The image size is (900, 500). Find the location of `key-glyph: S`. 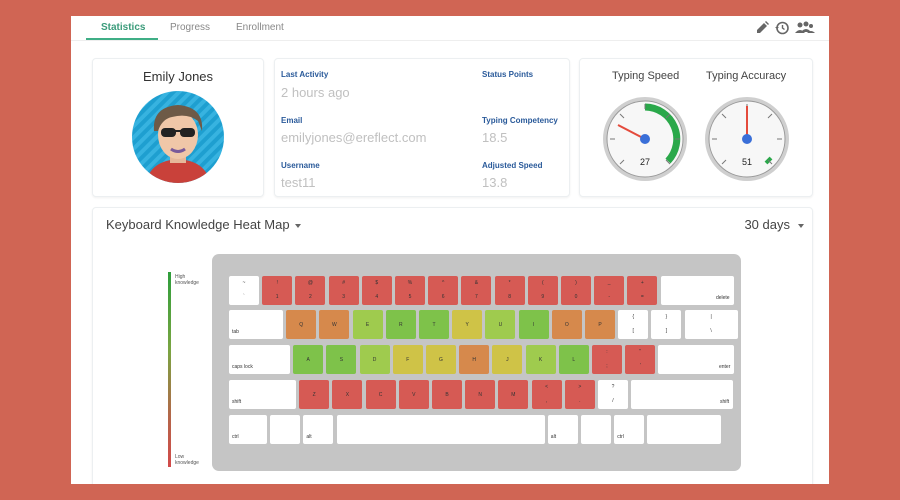

key-glyph: S is located at coordinates (341, 359).